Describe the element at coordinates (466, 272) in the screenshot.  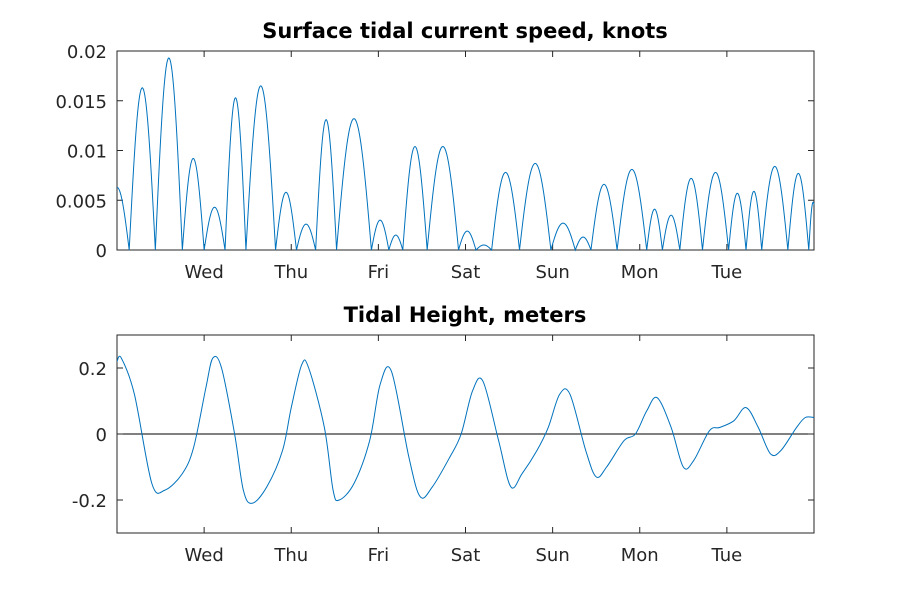
I see `speed-x-tick-label: Sat` at that location.